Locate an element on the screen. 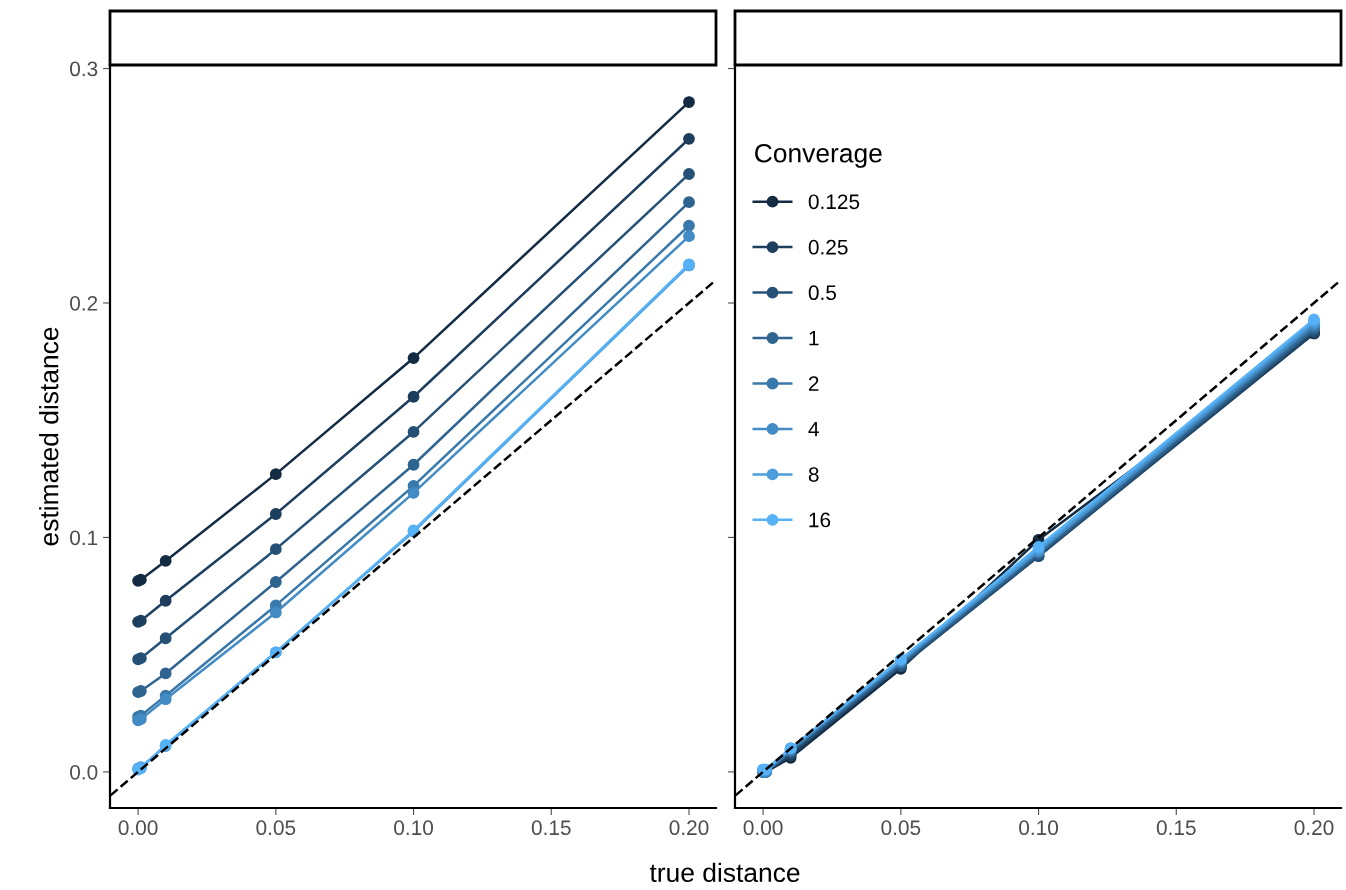  y-tick-label: 0.2 is located at coordinates (84, 303).